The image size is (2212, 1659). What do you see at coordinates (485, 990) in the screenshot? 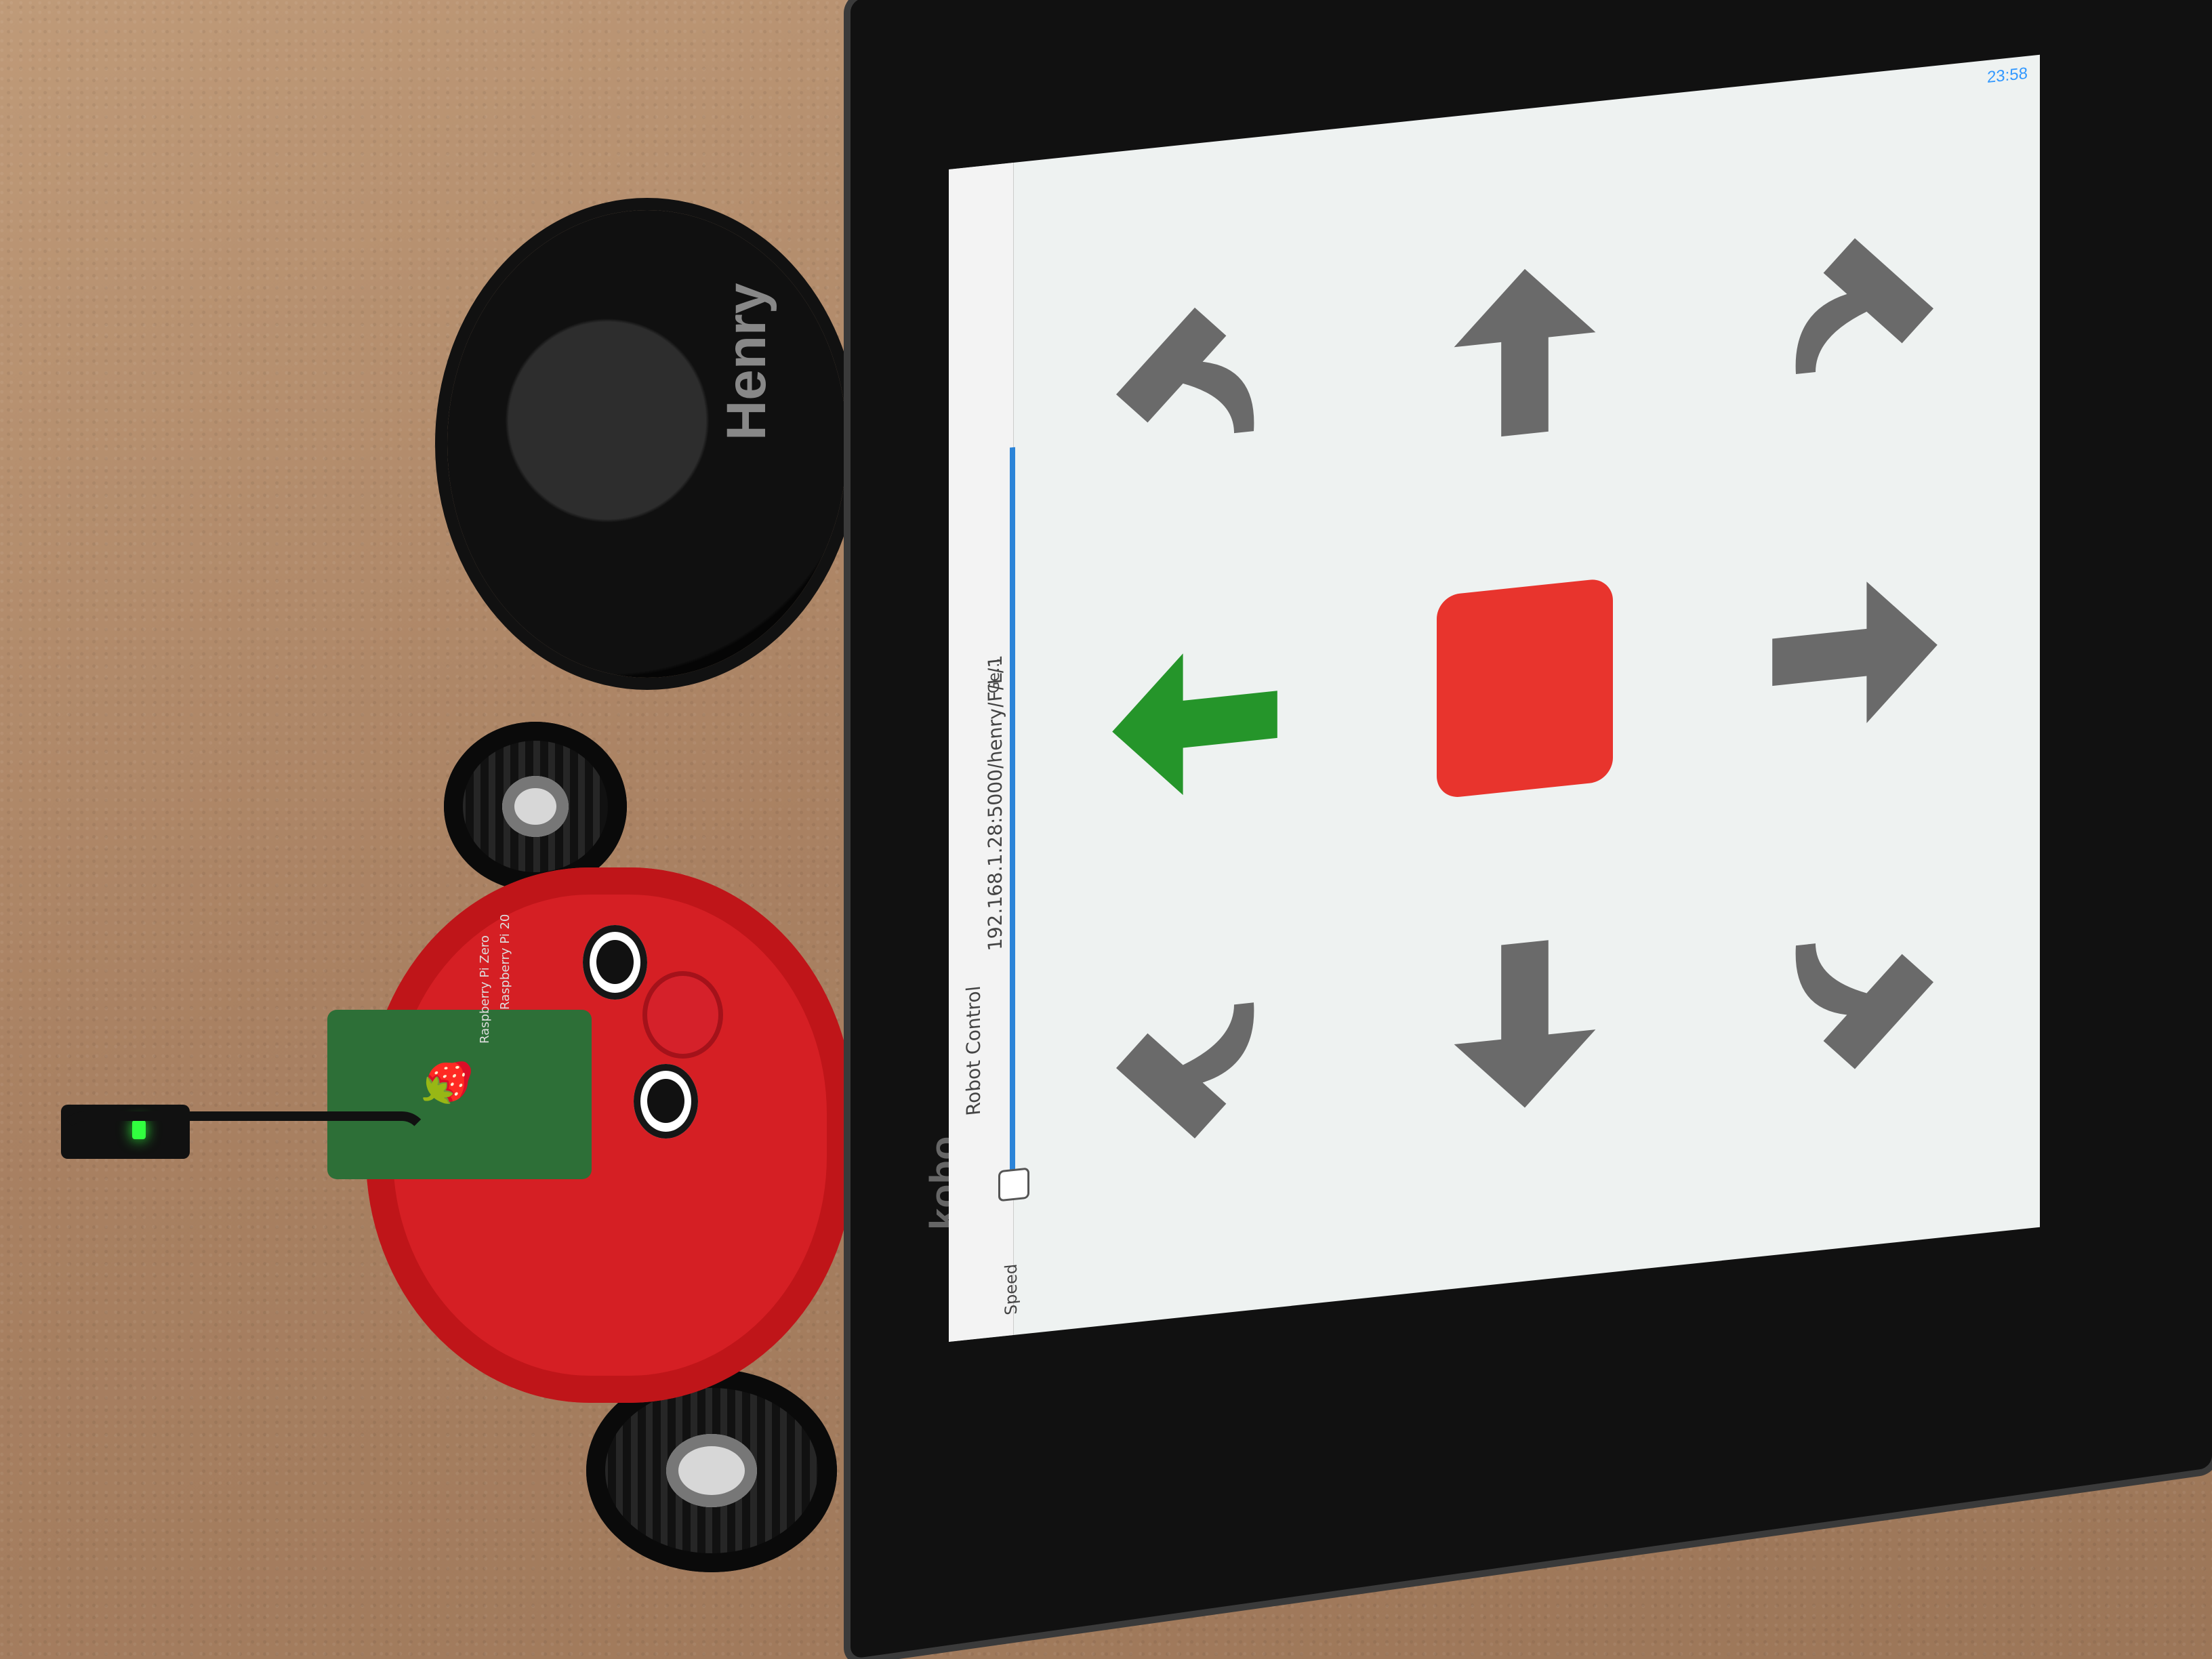
I see `raspberry-pi-board-label: Raspberry Pi Zero` at bounding box center [485, 990].